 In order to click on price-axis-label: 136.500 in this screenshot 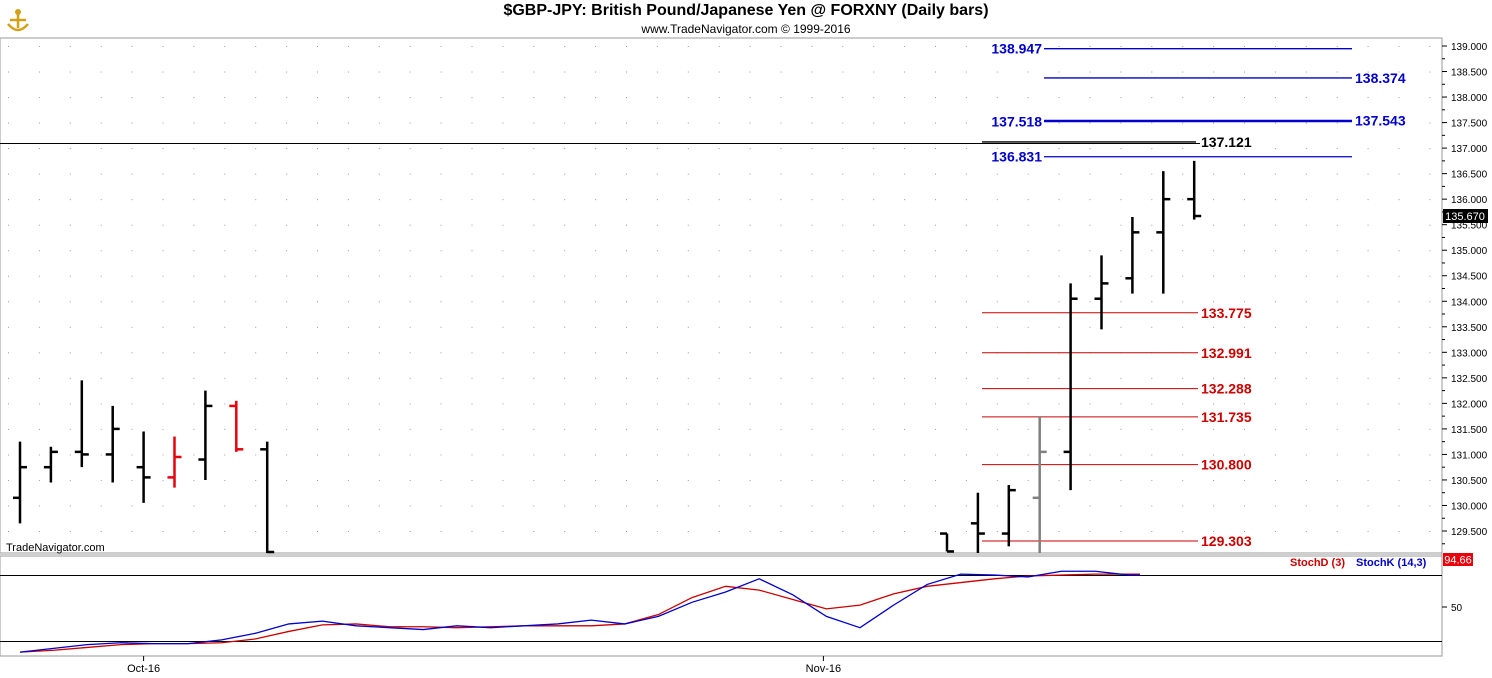, I will do `click(1469, 175)`.